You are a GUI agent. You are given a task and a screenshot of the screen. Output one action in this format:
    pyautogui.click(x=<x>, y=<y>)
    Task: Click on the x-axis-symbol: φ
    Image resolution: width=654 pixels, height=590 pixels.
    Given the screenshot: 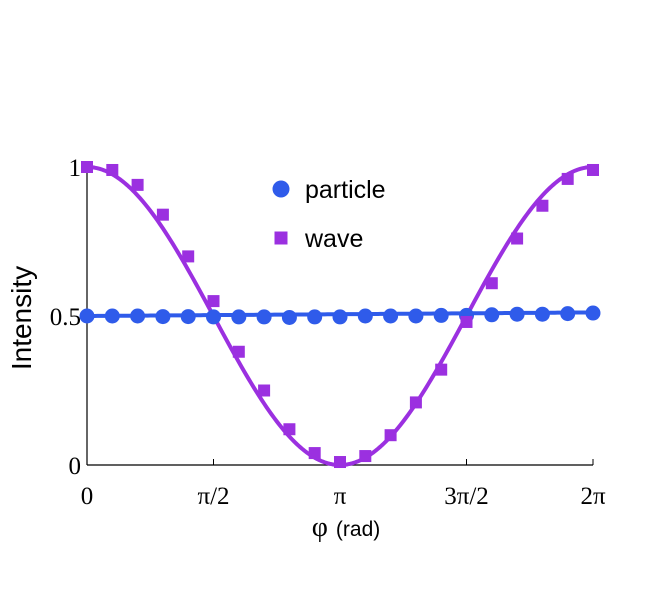 What is the action you would take?
    pyautogui.click(x=320, y=527)
    